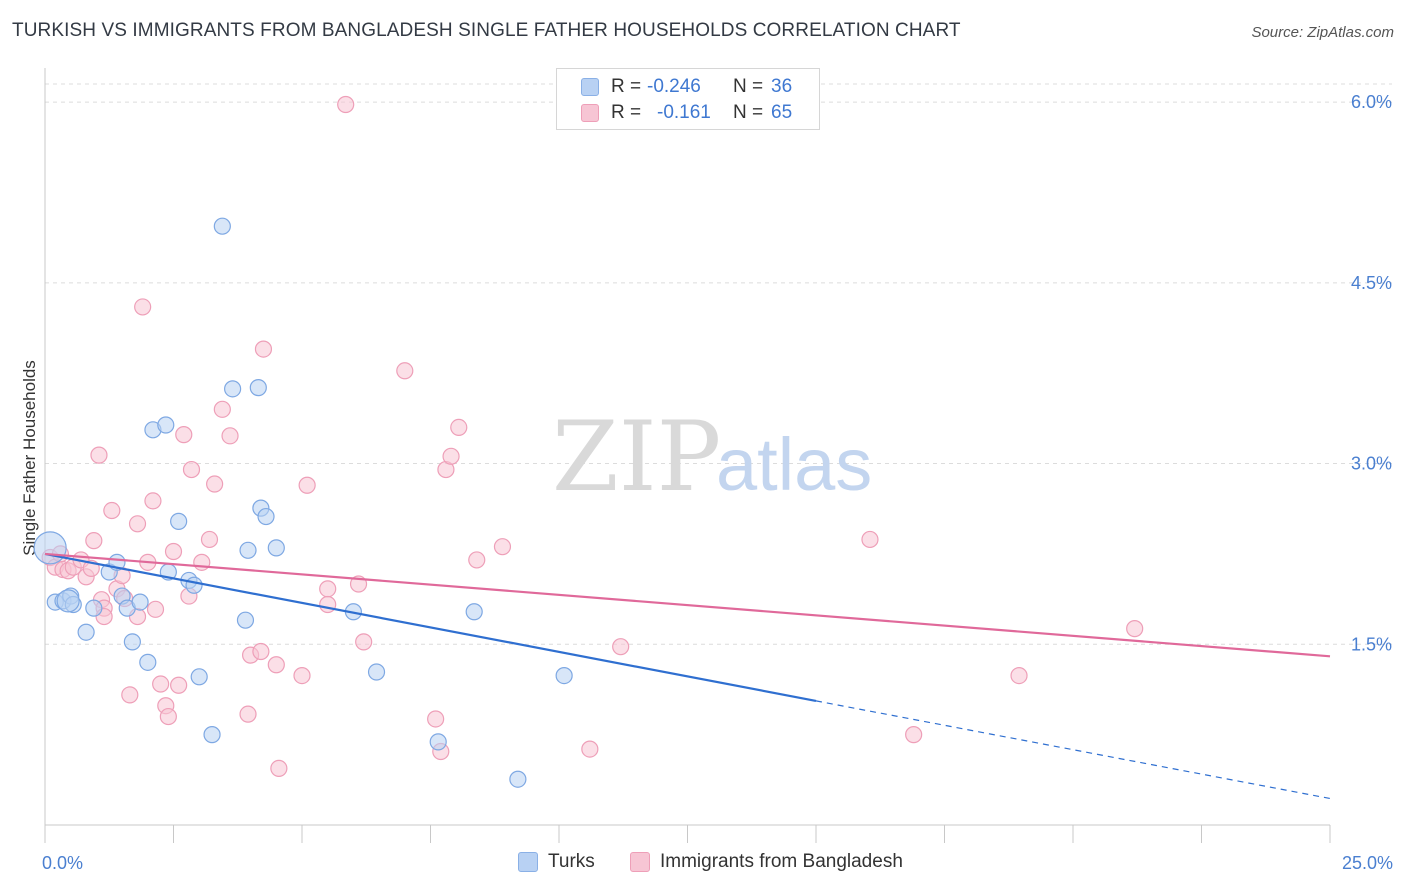  I want to click on legend-row-bangladesh: R = -0.161 N = 65, so click(686, 113).